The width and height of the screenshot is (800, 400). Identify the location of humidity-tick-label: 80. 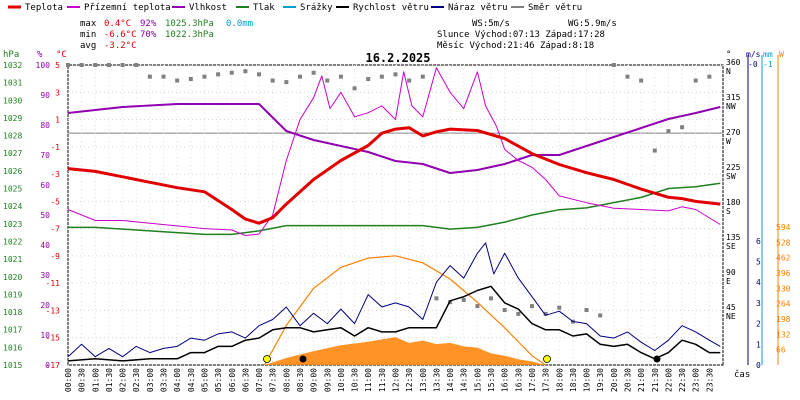
(45, 125).